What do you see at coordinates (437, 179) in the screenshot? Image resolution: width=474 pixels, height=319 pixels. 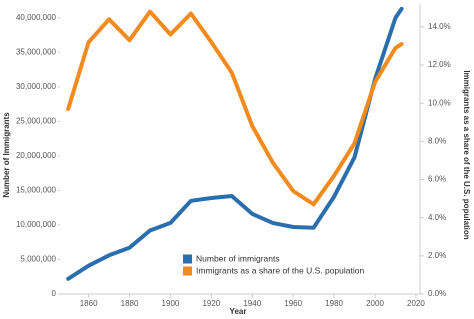 I see `y2-tick-label: 6.0%` at bounding box center [437, 179].